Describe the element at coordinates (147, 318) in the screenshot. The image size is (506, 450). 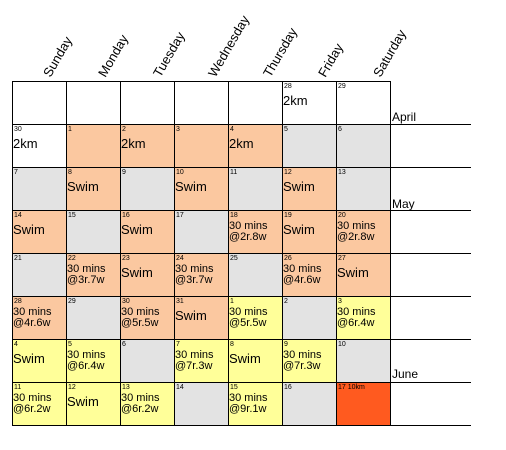
I see `day-cell: 30 30 mins @5r.5w` at that location.